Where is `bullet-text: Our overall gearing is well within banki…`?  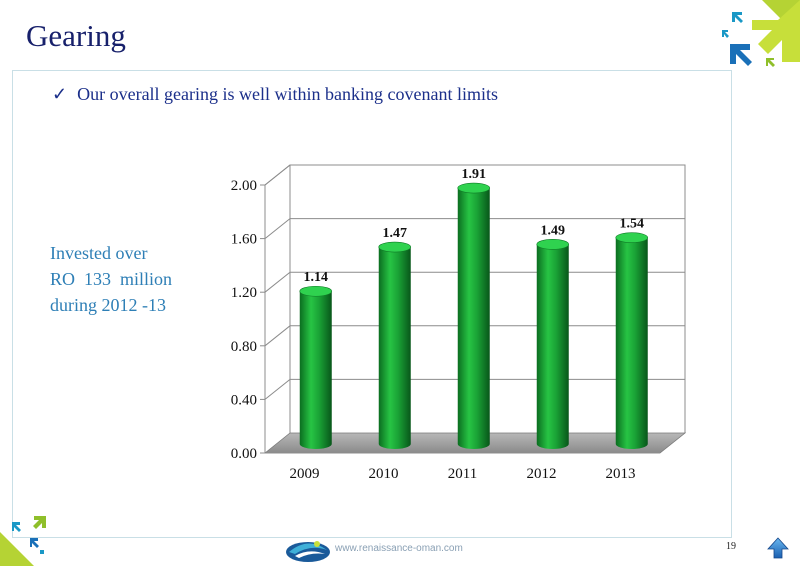
bullet-text: Our overall gearing is well within banki… is located at coordinates (288, 94).